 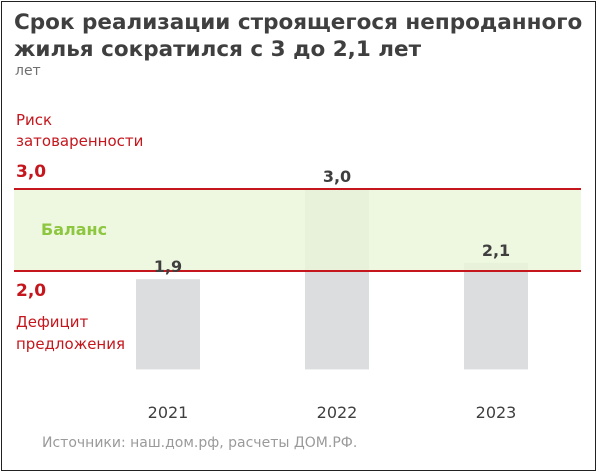 I want to click on x-tick-label-2023: 2023, so click(x=496, y=412).